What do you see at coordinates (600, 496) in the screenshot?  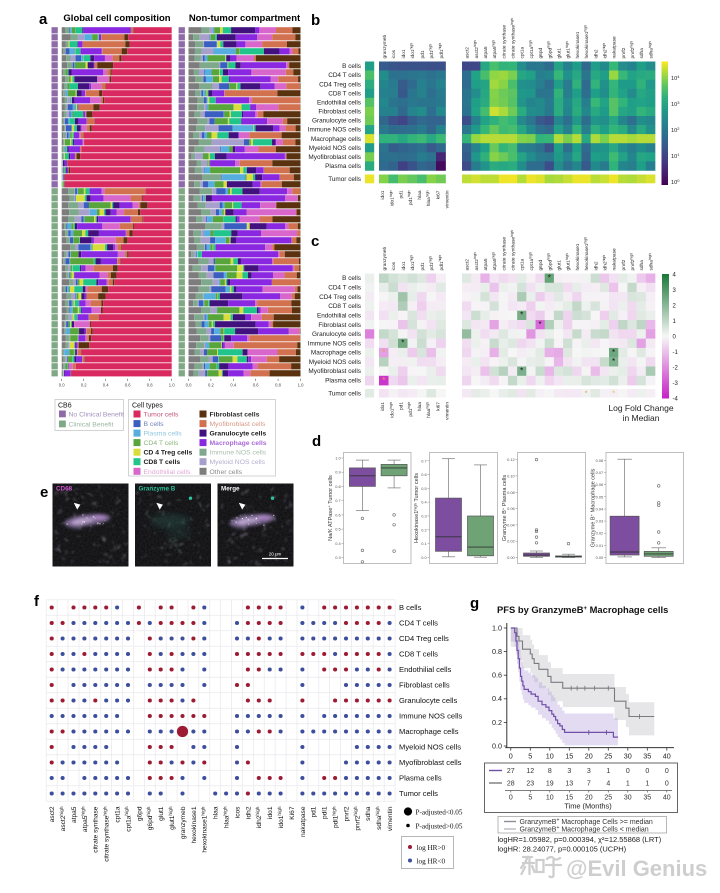 I see `svg-text: 0.05` at bounding box center [600, 496].